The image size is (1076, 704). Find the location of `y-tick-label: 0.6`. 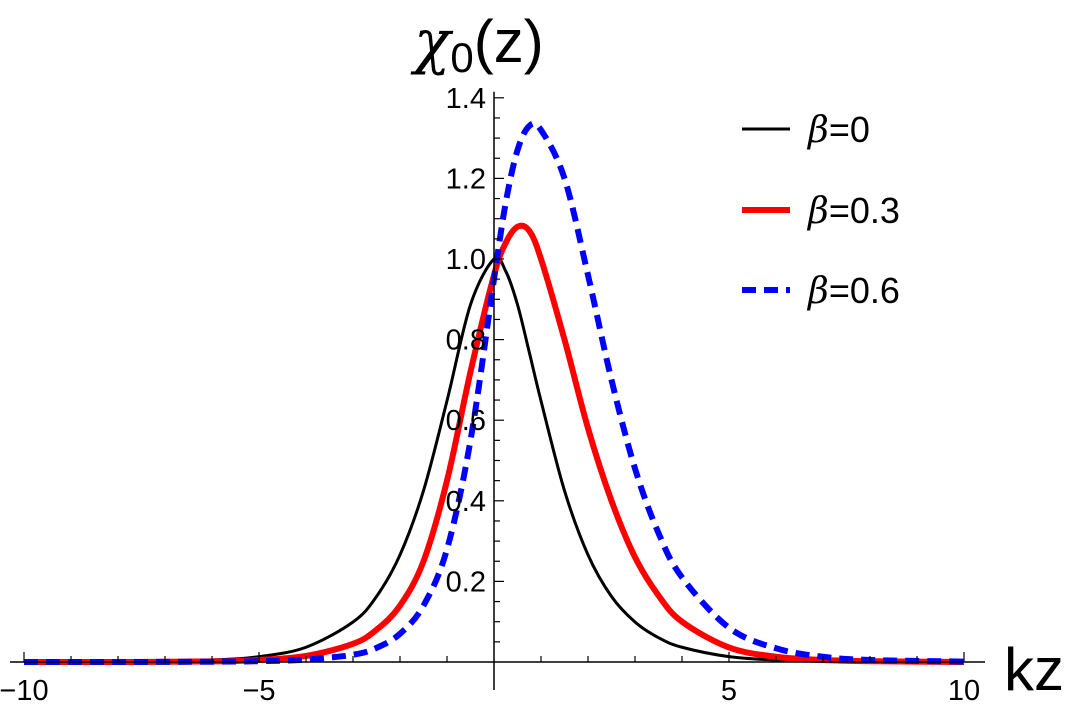

y-tick-label: 0.6 is located at coordinates (466, 421).